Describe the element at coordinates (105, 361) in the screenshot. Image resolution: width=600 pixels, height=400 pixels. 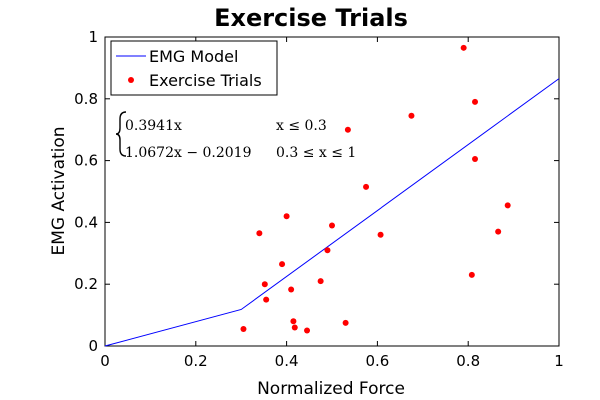
I see `x-tick-label: 0` at that location.